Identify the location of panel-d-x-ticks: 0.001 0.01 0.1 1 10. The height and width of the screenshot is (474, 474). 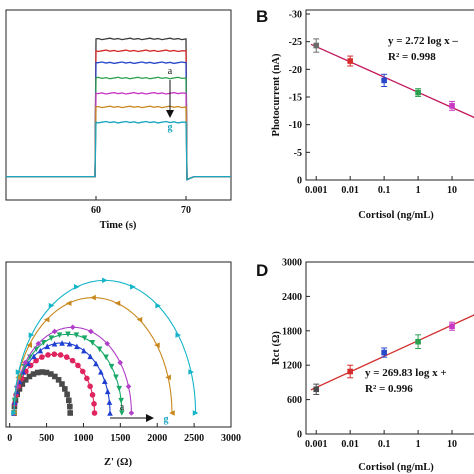
(381, 440).